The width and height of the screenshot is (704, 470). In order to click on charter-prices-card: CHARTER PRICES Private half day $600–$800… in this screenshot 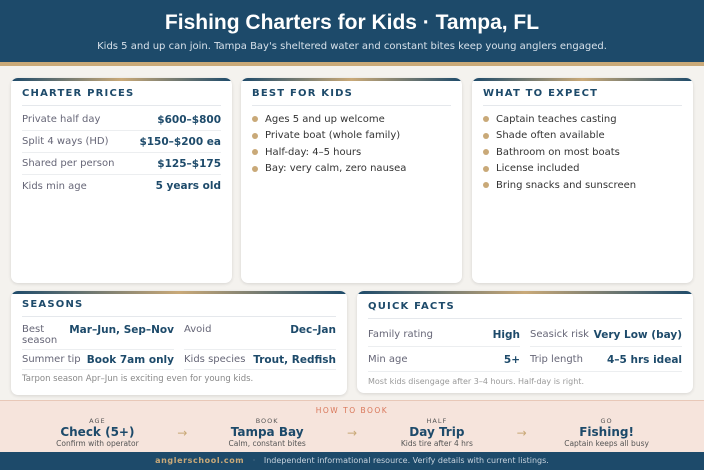, I will do `click(121, 180)`.